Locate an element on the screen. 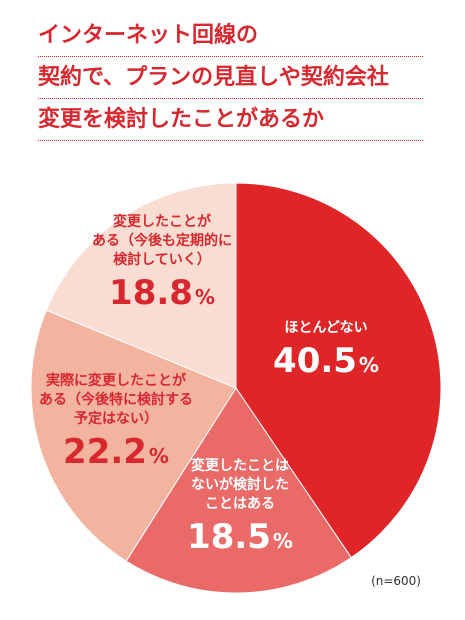  slice-label-1-line-1: ほとんどない is located at coordinates (325, 328).